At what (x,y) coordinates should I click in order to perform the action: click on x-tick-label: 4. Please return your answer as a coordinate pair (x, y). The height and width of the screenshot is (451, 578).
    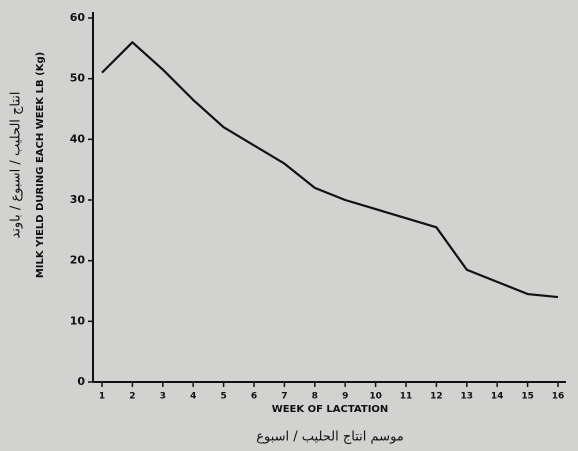
    Looking at the image, I should click on (193, 397).